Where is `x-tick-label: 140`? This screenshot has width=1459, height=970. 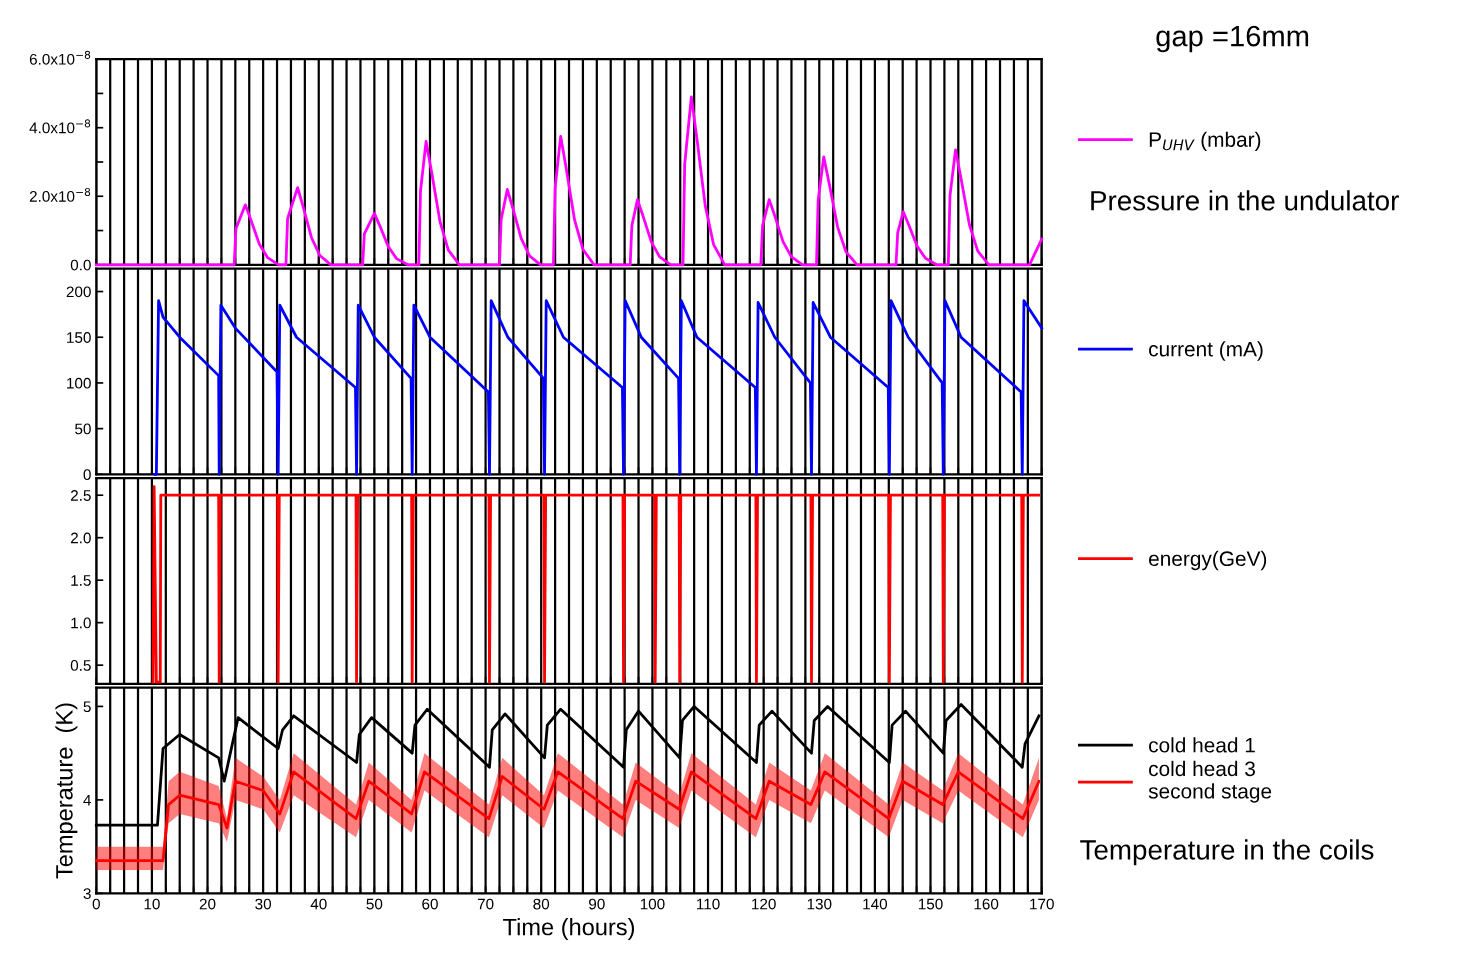
x-tick-label: 140 is located at coordinates (875, 904).